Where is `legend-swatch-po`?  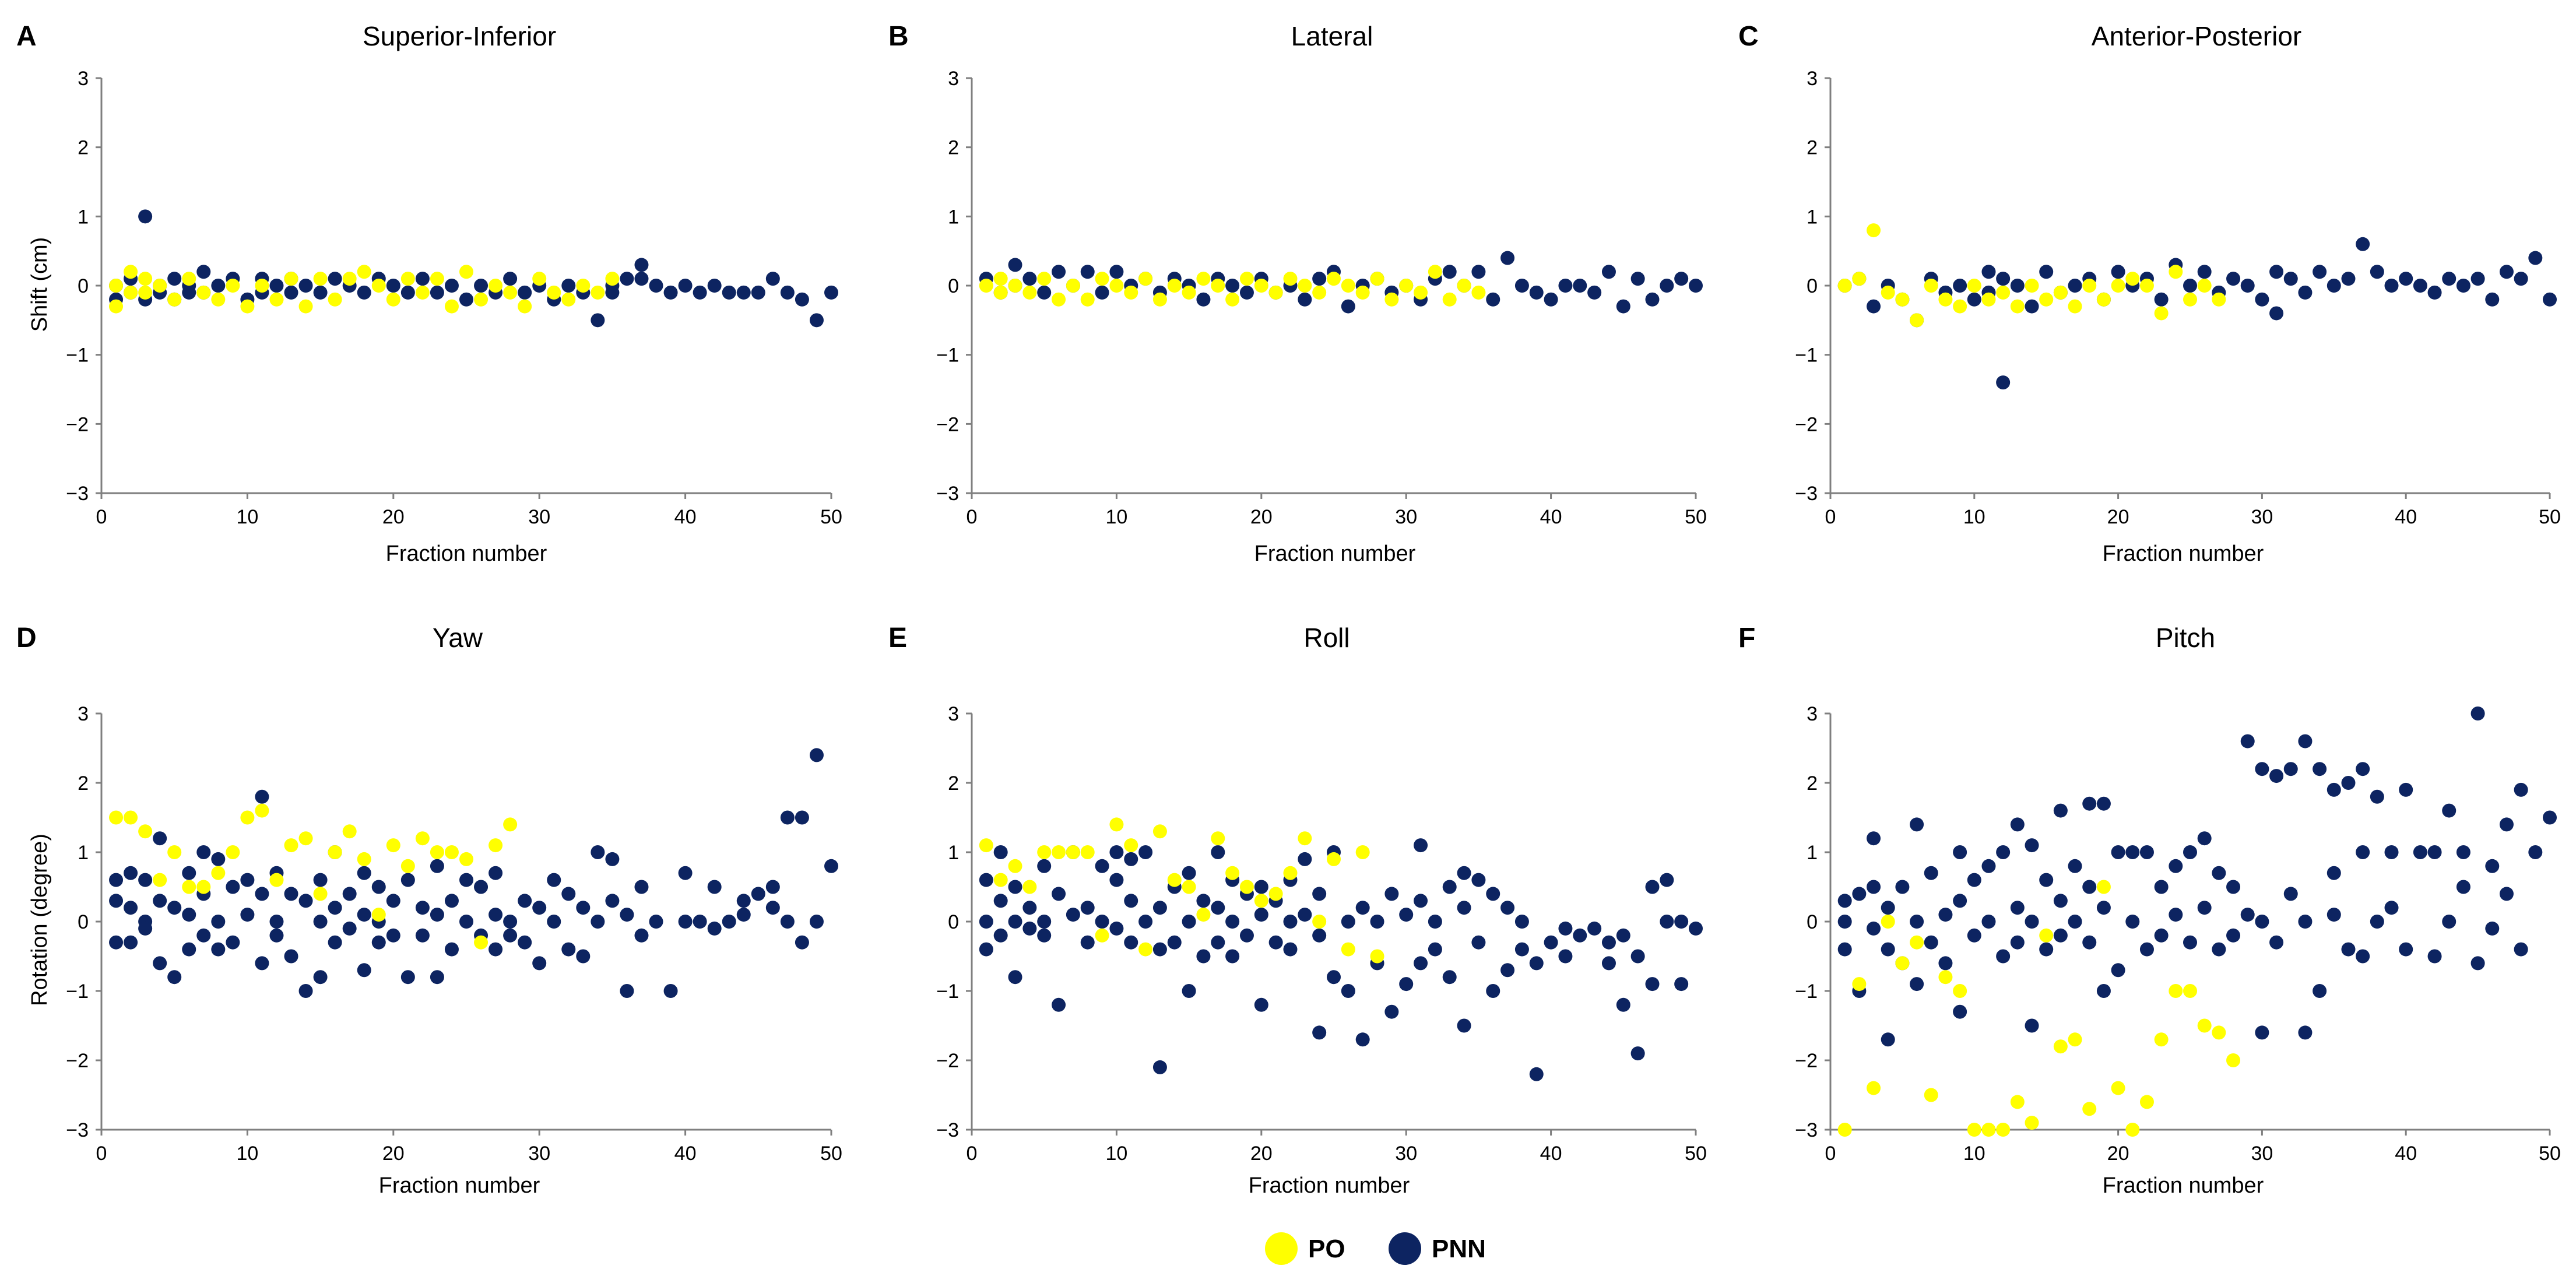 legend-swatch-po is located at coordinates (1281, 1248).